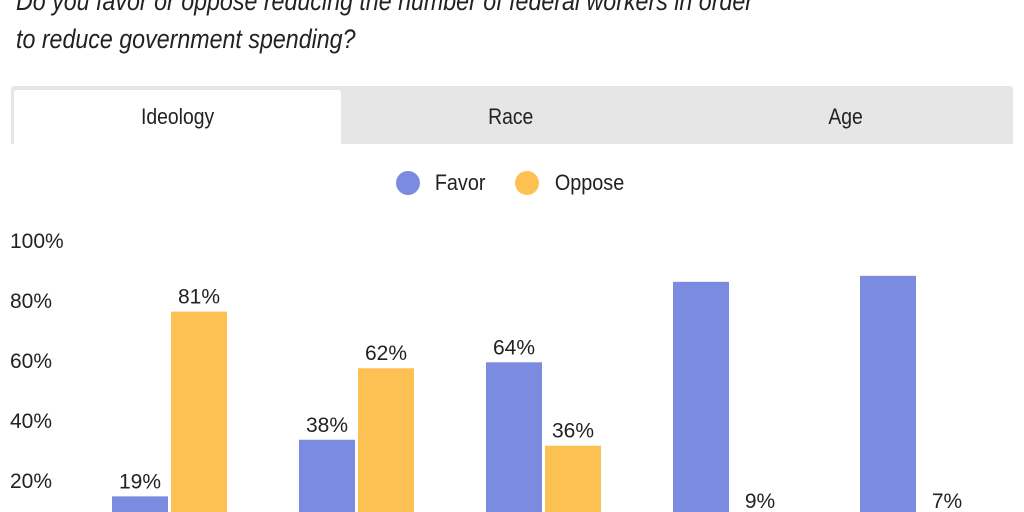 The image size is (1024, 512). What do you see at coordinates (514, 347) in the screenshot?
I see `data-label: 64%` at bounding box center [514, 347].